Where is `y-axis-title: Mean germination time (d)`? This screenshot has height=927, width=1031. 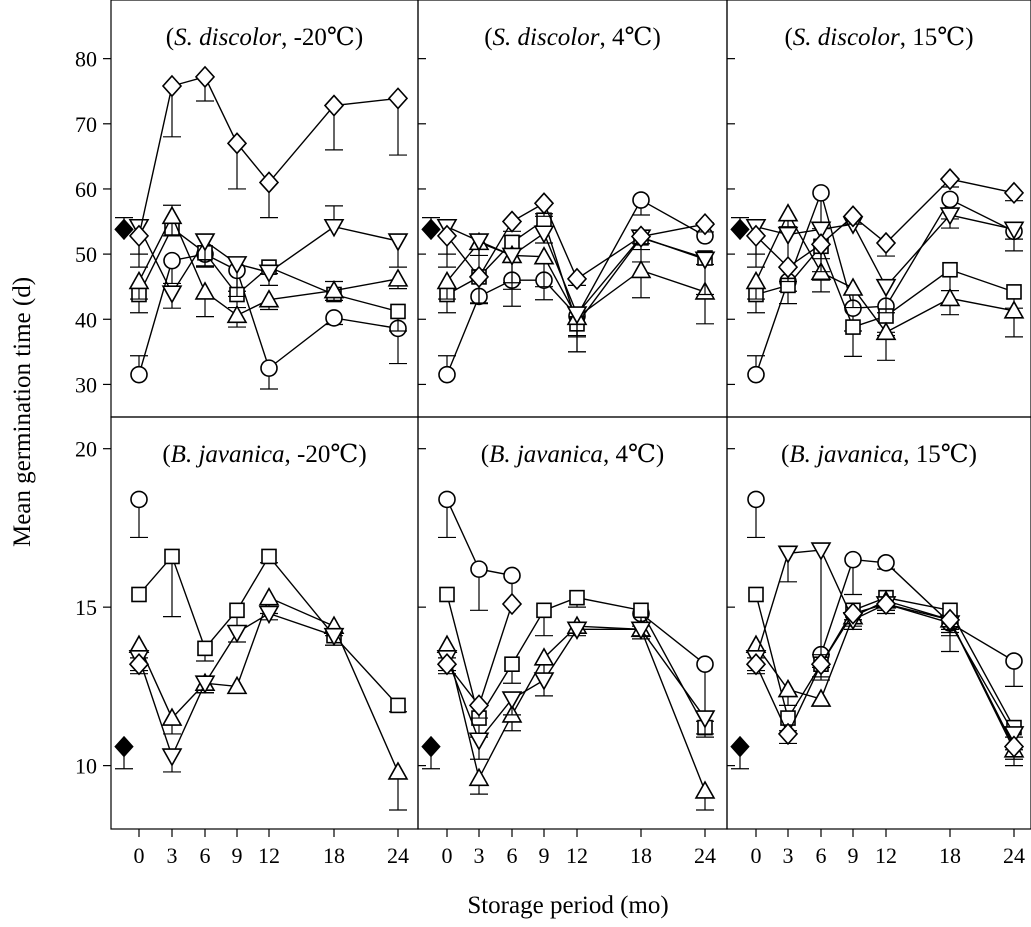
y-axis-title: Mean germination time (d) is located at coordinates (22, 412).